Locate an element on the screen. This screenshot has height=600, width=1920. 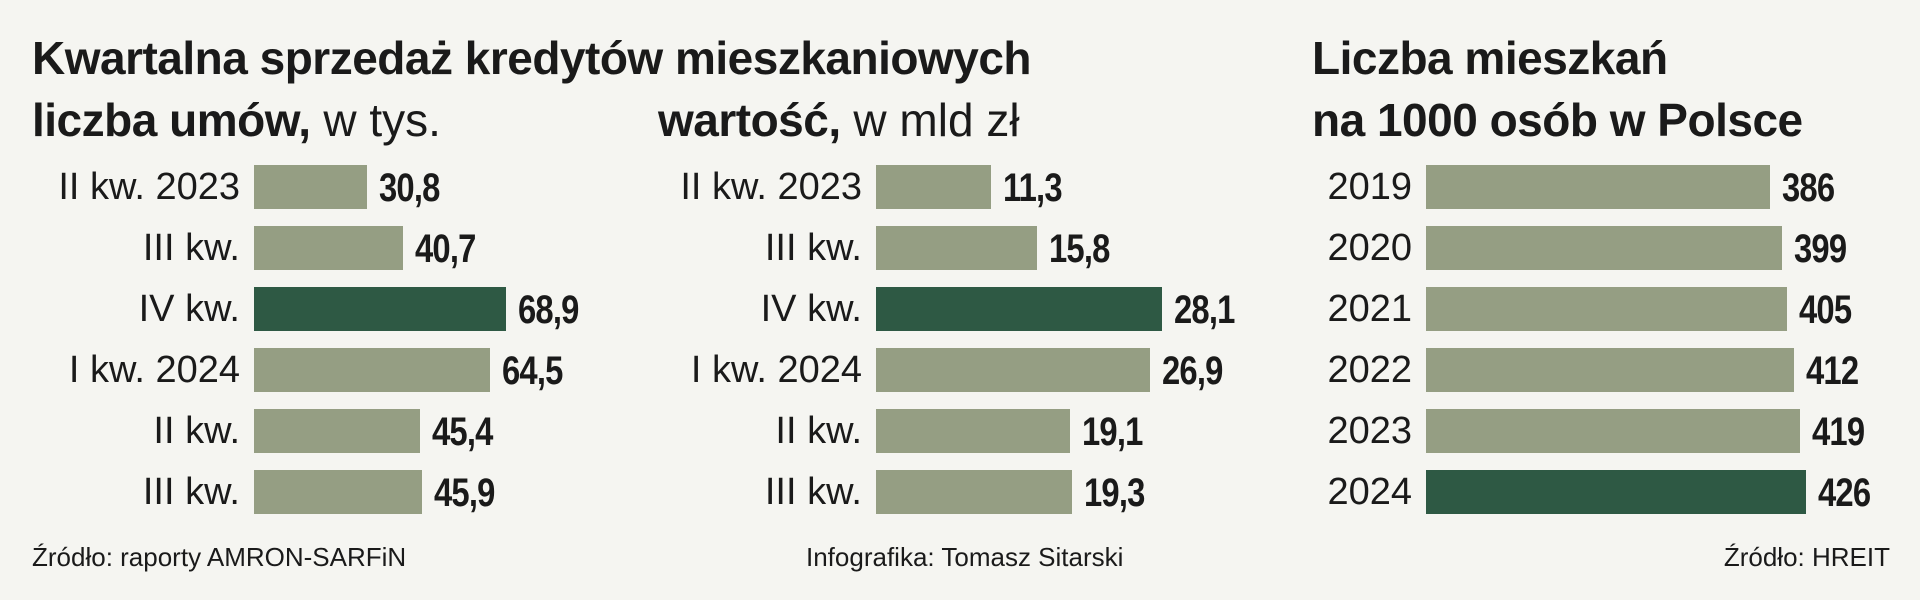
value-label: 412 is located at coordinates (1832, 371).